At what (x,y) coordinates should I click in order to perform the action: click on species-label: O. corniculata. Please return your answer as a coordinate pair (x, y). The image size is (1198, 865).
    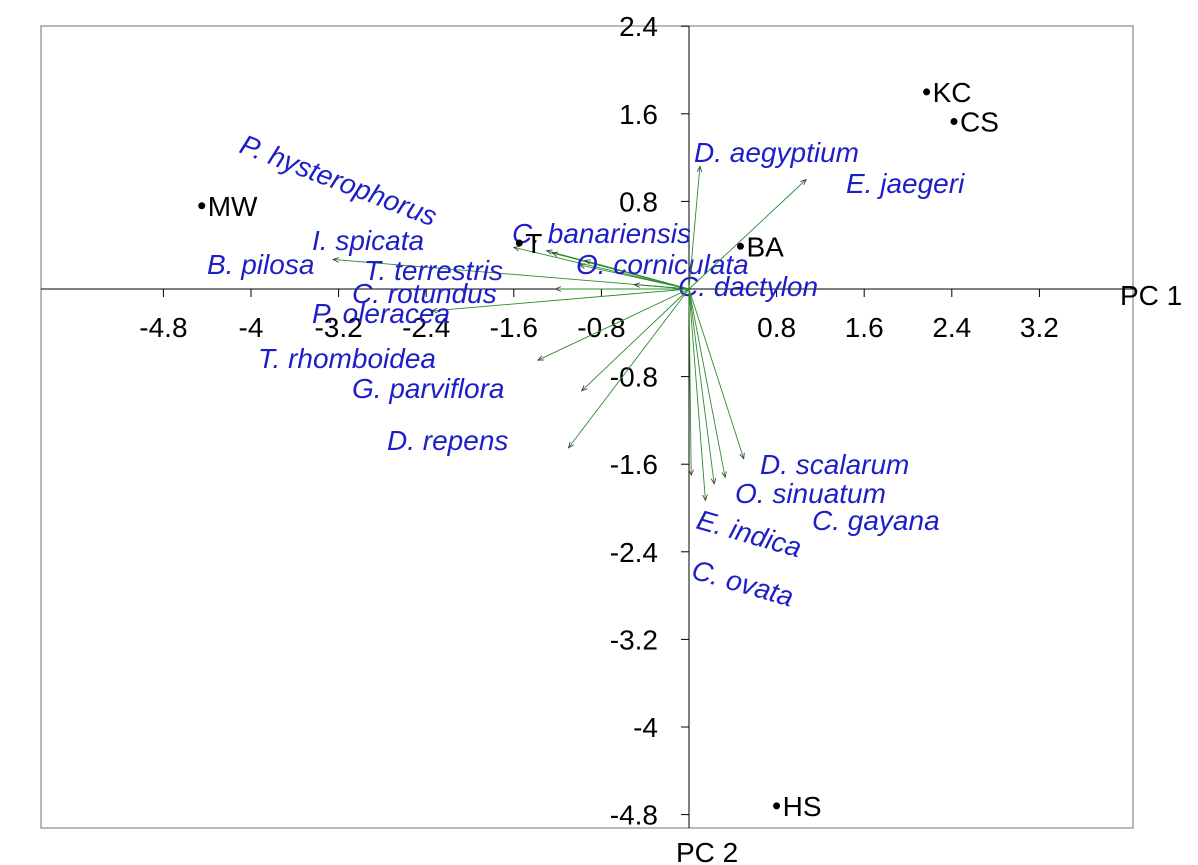
    Looking at the image, I should click on (662, 264).